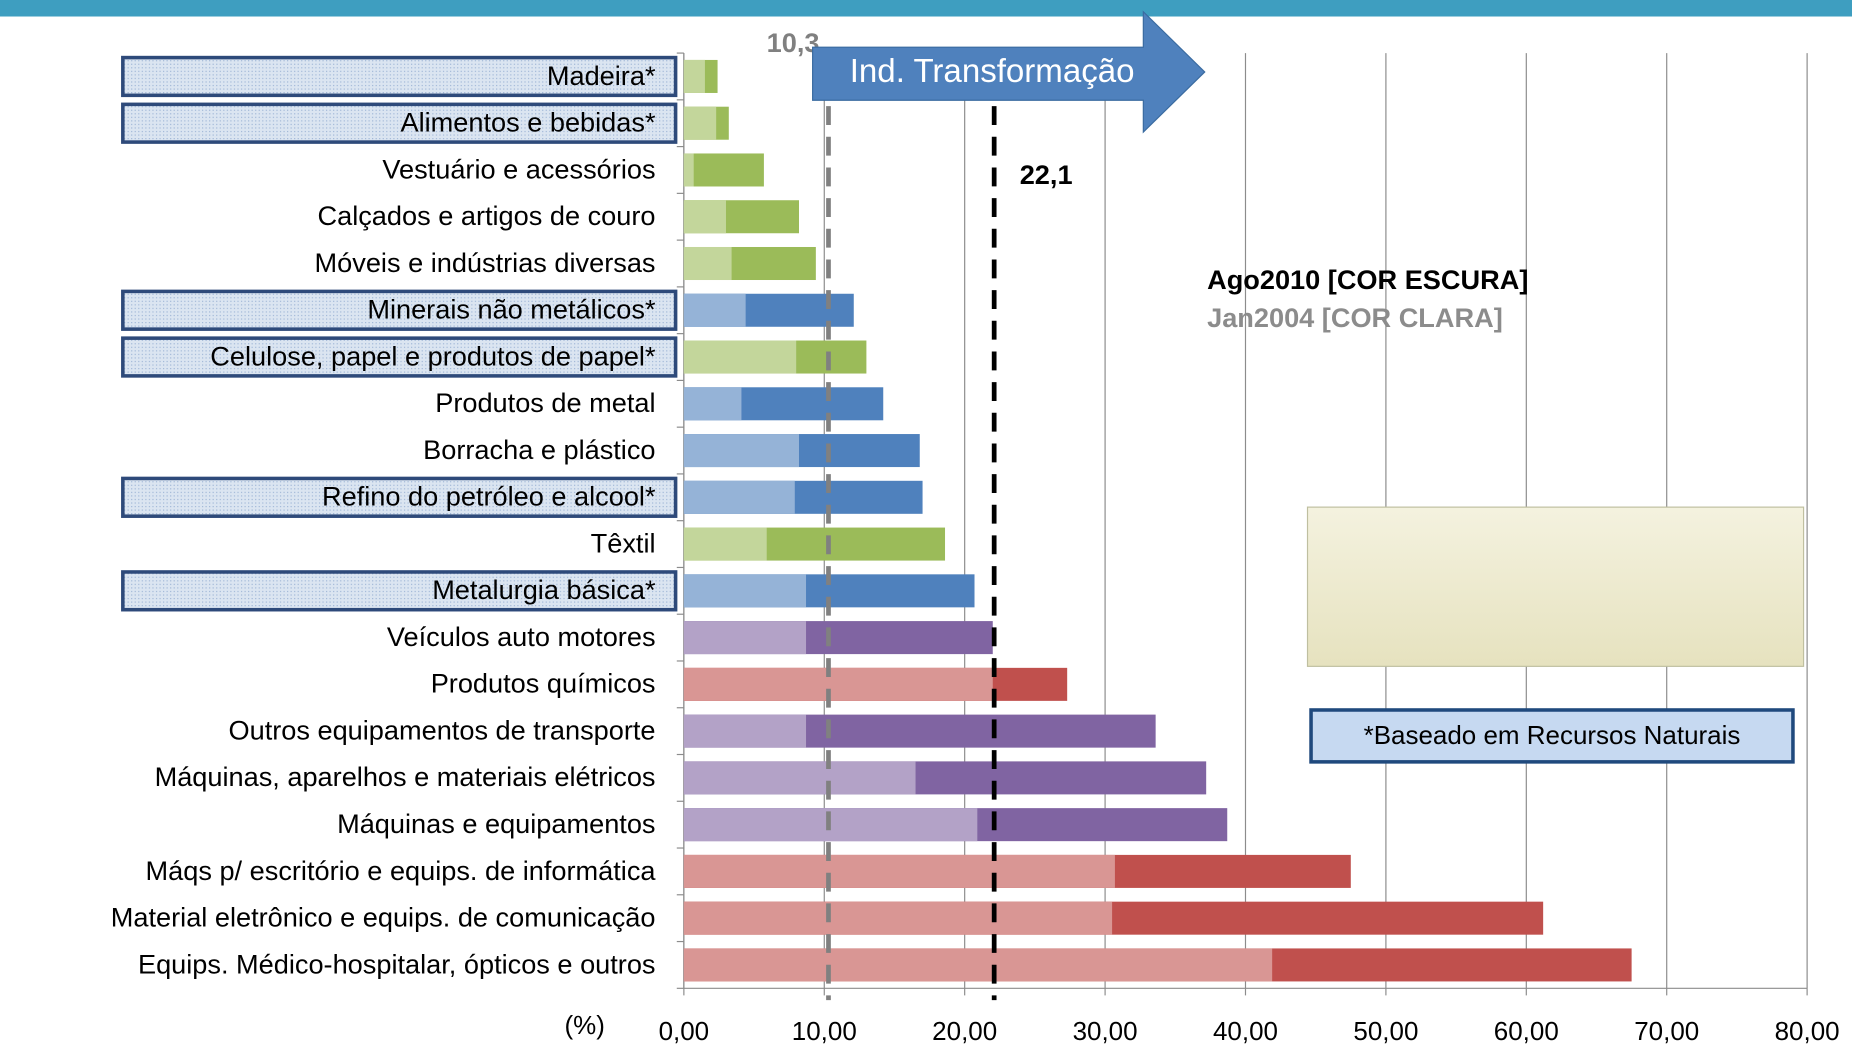  What do you see at coordinates (926, 8) in the screenshot?
I see `top-band` at bounding box center [926, 8].